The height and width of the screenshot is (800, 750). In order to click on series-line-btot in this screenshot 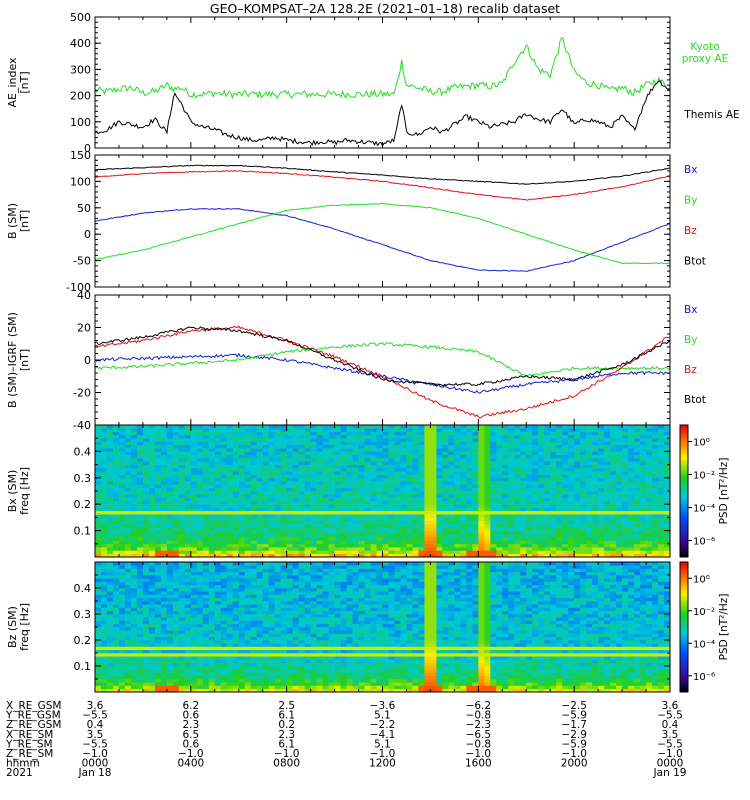, I will do `click(382, 356)`.